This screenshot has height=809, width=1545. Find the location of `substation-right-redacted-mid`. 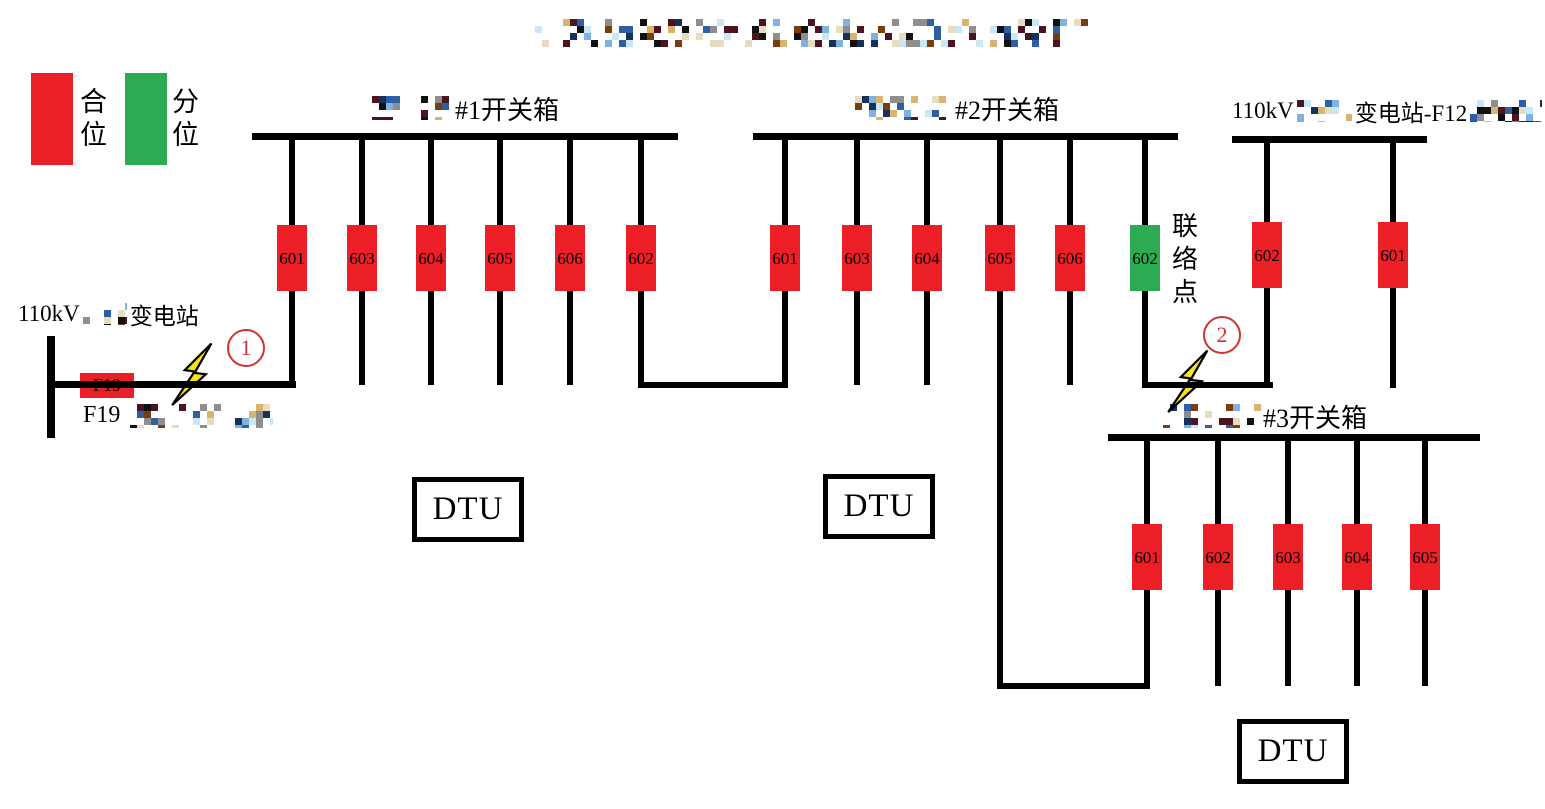

substation-right-redacted-mid is located at coordinates (1324, 111).